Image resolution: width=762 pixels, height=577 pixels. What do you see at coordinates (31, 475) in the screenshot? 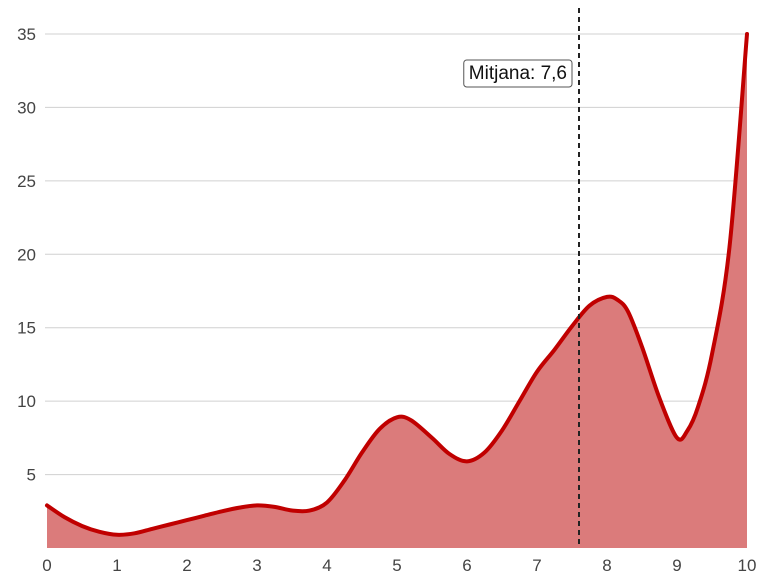
I see `y-tick-label: 5` at bounding box center [31, 475].